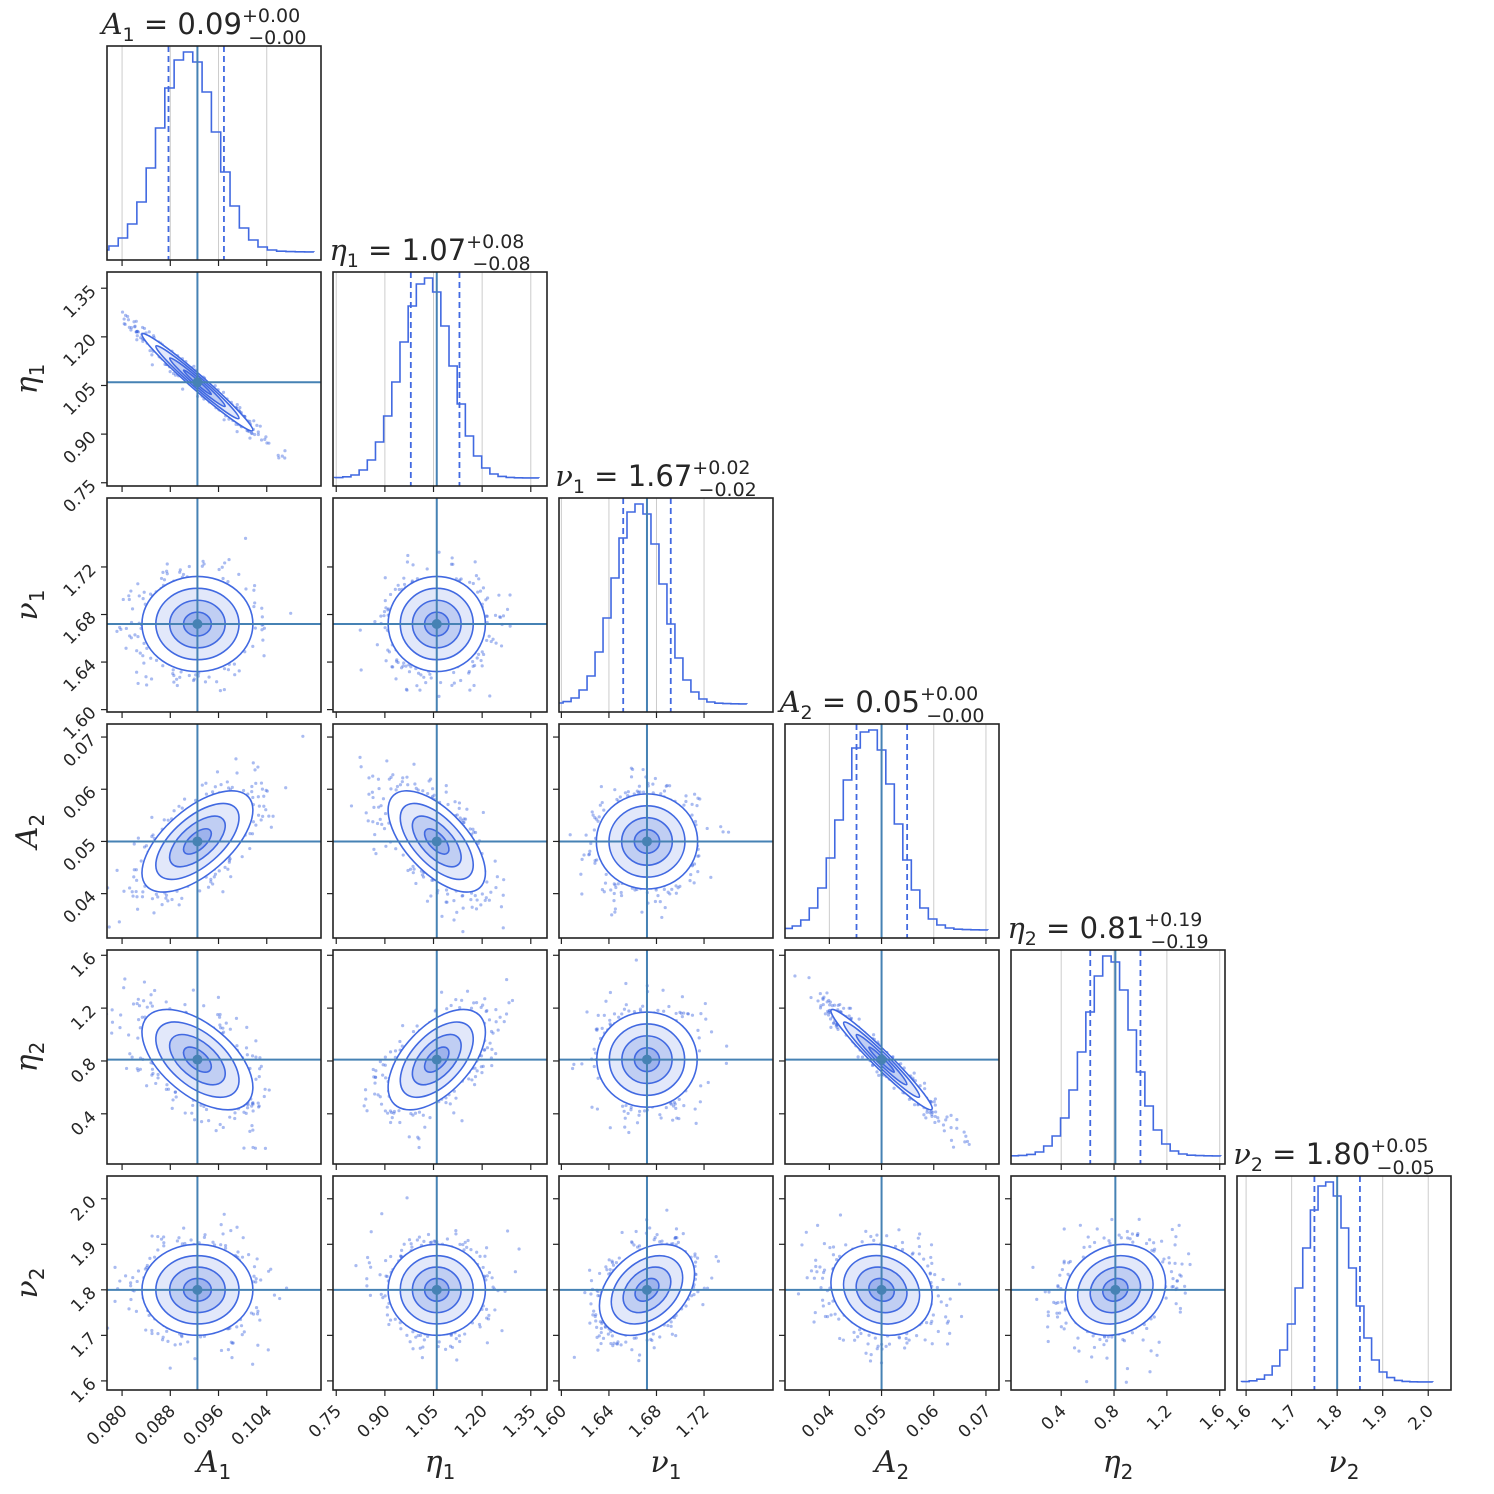 The image size is (1494, 1494). I want to click on truth-marker, so click(436, 624).